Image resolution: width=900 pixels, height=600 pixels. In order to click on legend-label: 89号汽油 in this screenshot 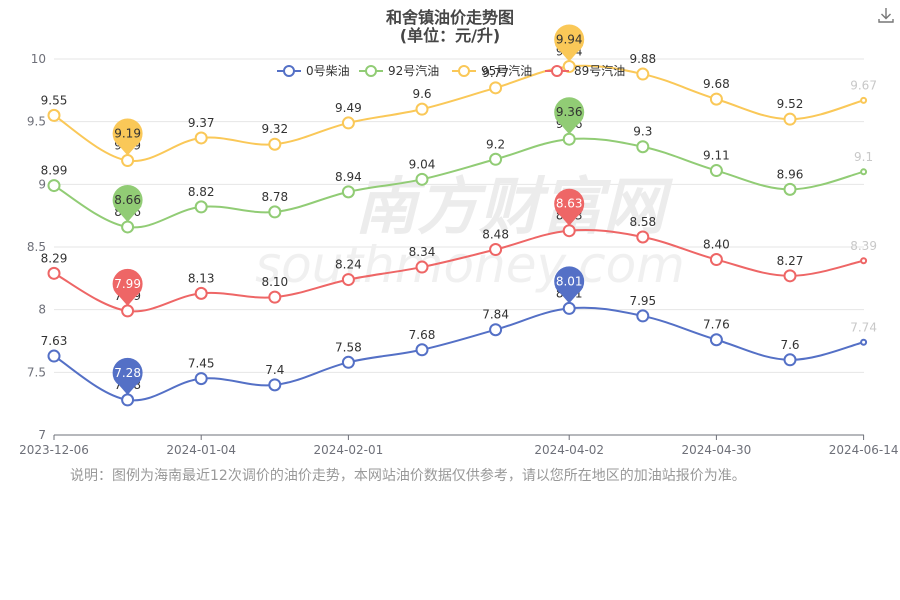, I will do `click(599, 70)`.